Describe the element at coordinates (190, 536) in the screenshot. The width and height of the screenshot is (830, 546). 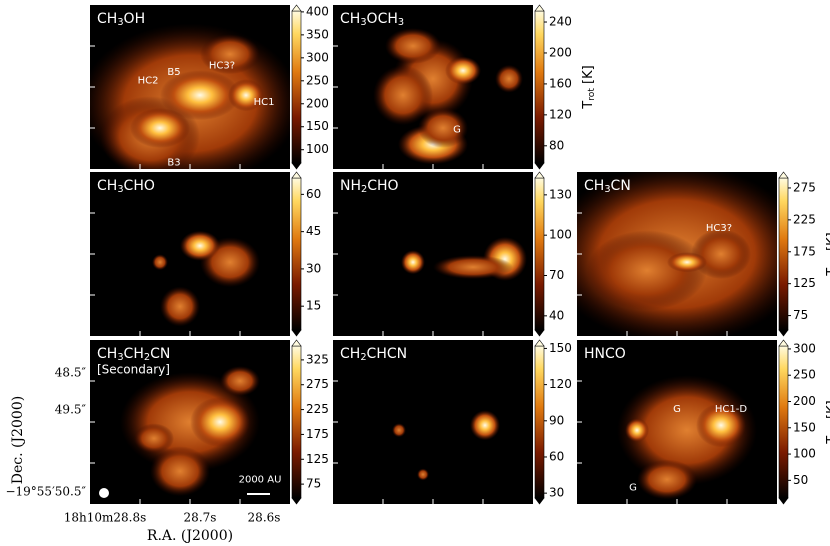
I see `x-axis-label: R.A. (J2000)` at that location.